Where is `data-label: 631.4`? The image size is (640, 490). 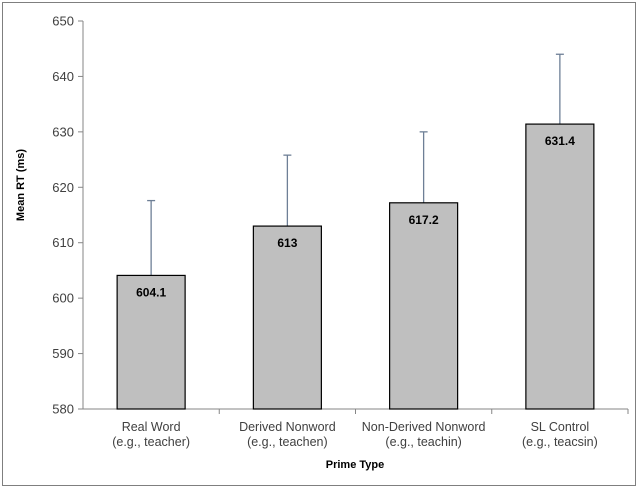
data-label: 631.4 is located at coordinates (560, 141).